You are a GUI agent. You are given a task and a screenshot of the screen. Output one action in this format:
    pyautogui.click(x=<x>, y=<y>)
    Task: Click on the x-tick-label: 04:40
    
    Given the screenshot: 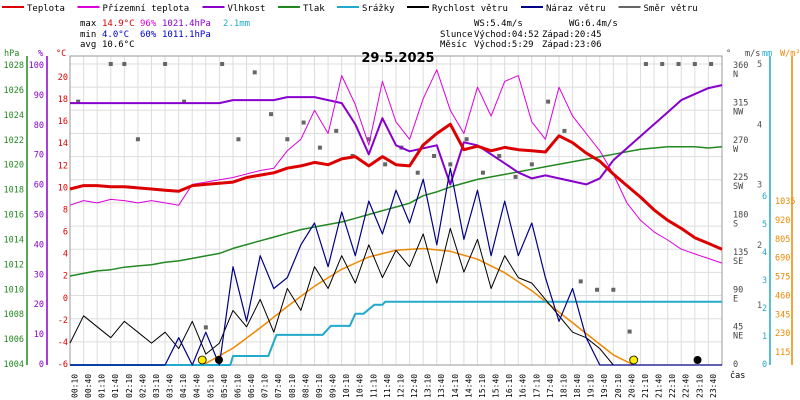 What is the action you would take?
    pyautogui.click(x=197, y=386)
    